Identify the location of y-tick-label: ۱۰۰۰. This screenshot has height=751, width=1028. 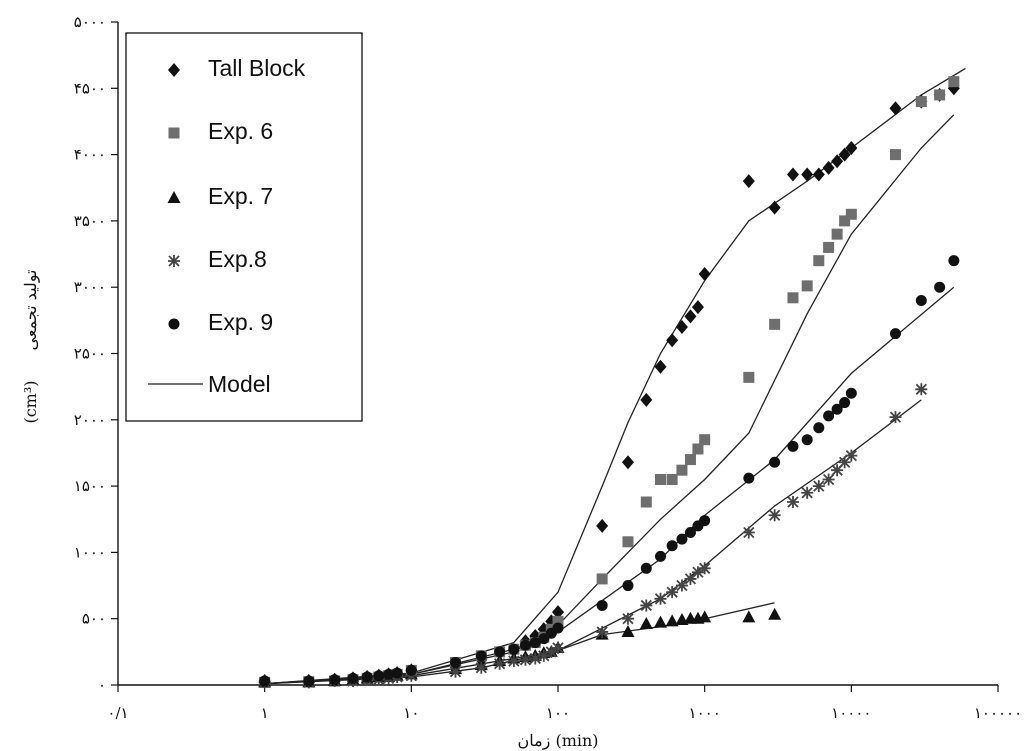
(90, 552).